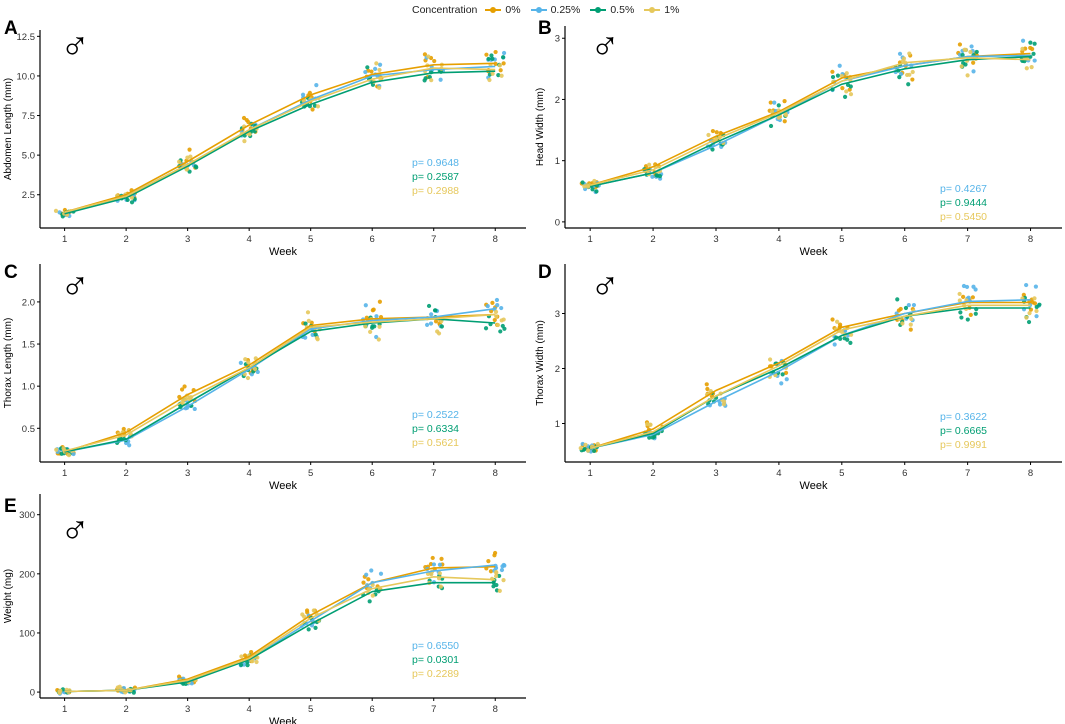 The width and height of the screenshot is (1065, 724). What do you see at coordinates (435, 674) in the screenshot?
I see `p-value-label: p= 0.2289` at bounding box center [435, 674].